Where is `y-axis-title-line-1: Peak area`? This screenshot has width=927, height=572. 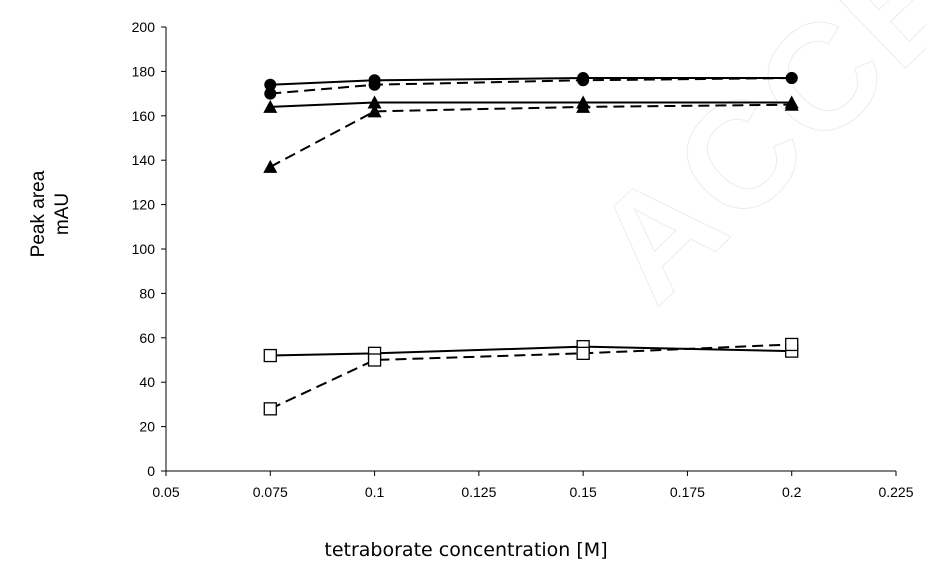
y-axis-title-line-1: Peak area is located at coordinates (38, 213).